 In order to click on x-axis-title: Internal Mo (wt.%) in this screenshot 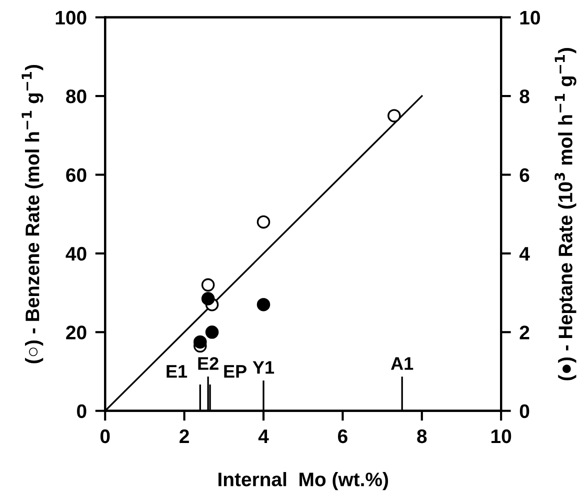, I will do `click(303, 481)`.